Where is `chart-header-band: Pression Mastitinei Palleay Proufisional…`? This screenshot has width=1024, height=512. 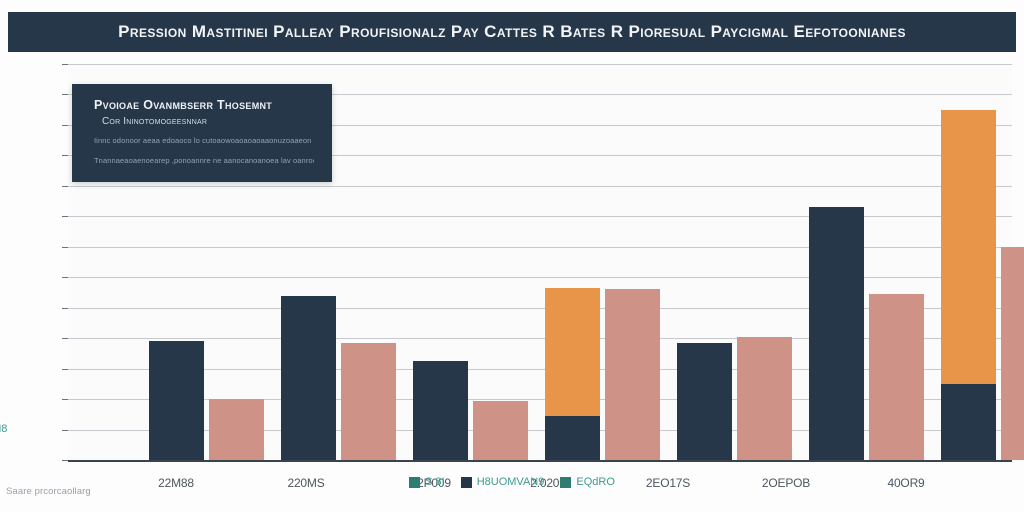
chart-header-band: Pression Mastitinei Palleay Proufisional… is located at coordinates (512, 32).